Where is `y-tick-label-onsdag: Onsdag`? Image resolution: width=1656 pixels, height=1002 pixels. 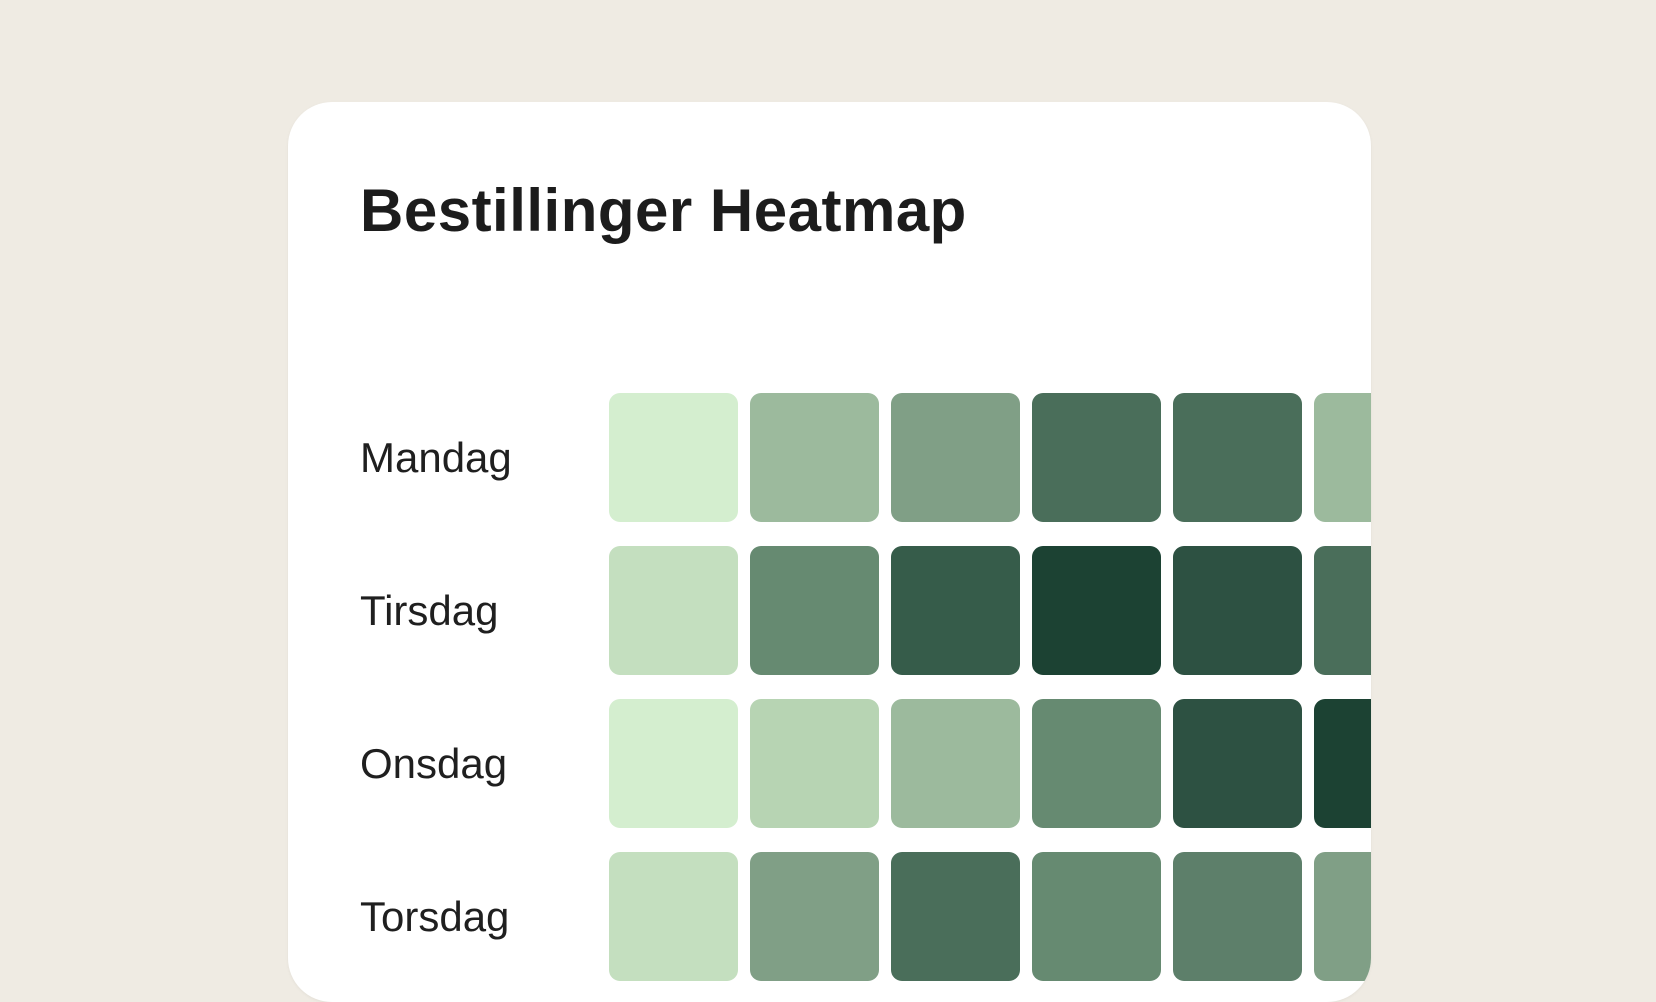
y-tick-label-onsdag: Onsdag is located at coordinates (433, 763).